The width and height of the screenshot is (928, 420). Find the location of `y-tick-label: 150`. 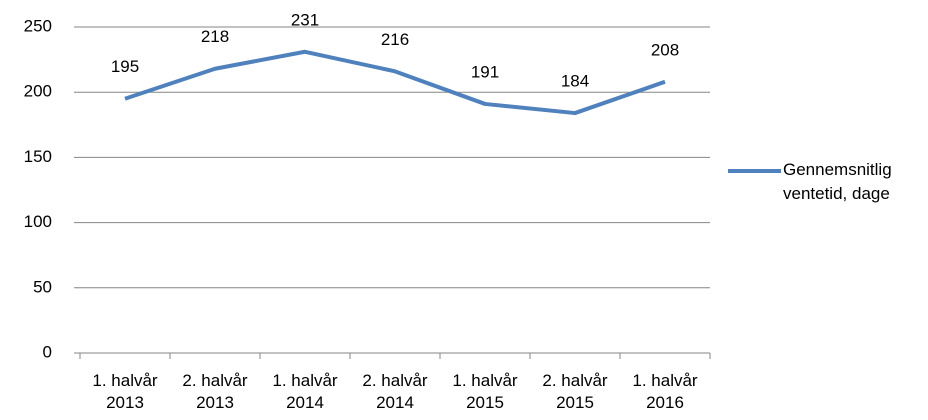

y-tick-label: 150 is located at coordinates (38, 156).